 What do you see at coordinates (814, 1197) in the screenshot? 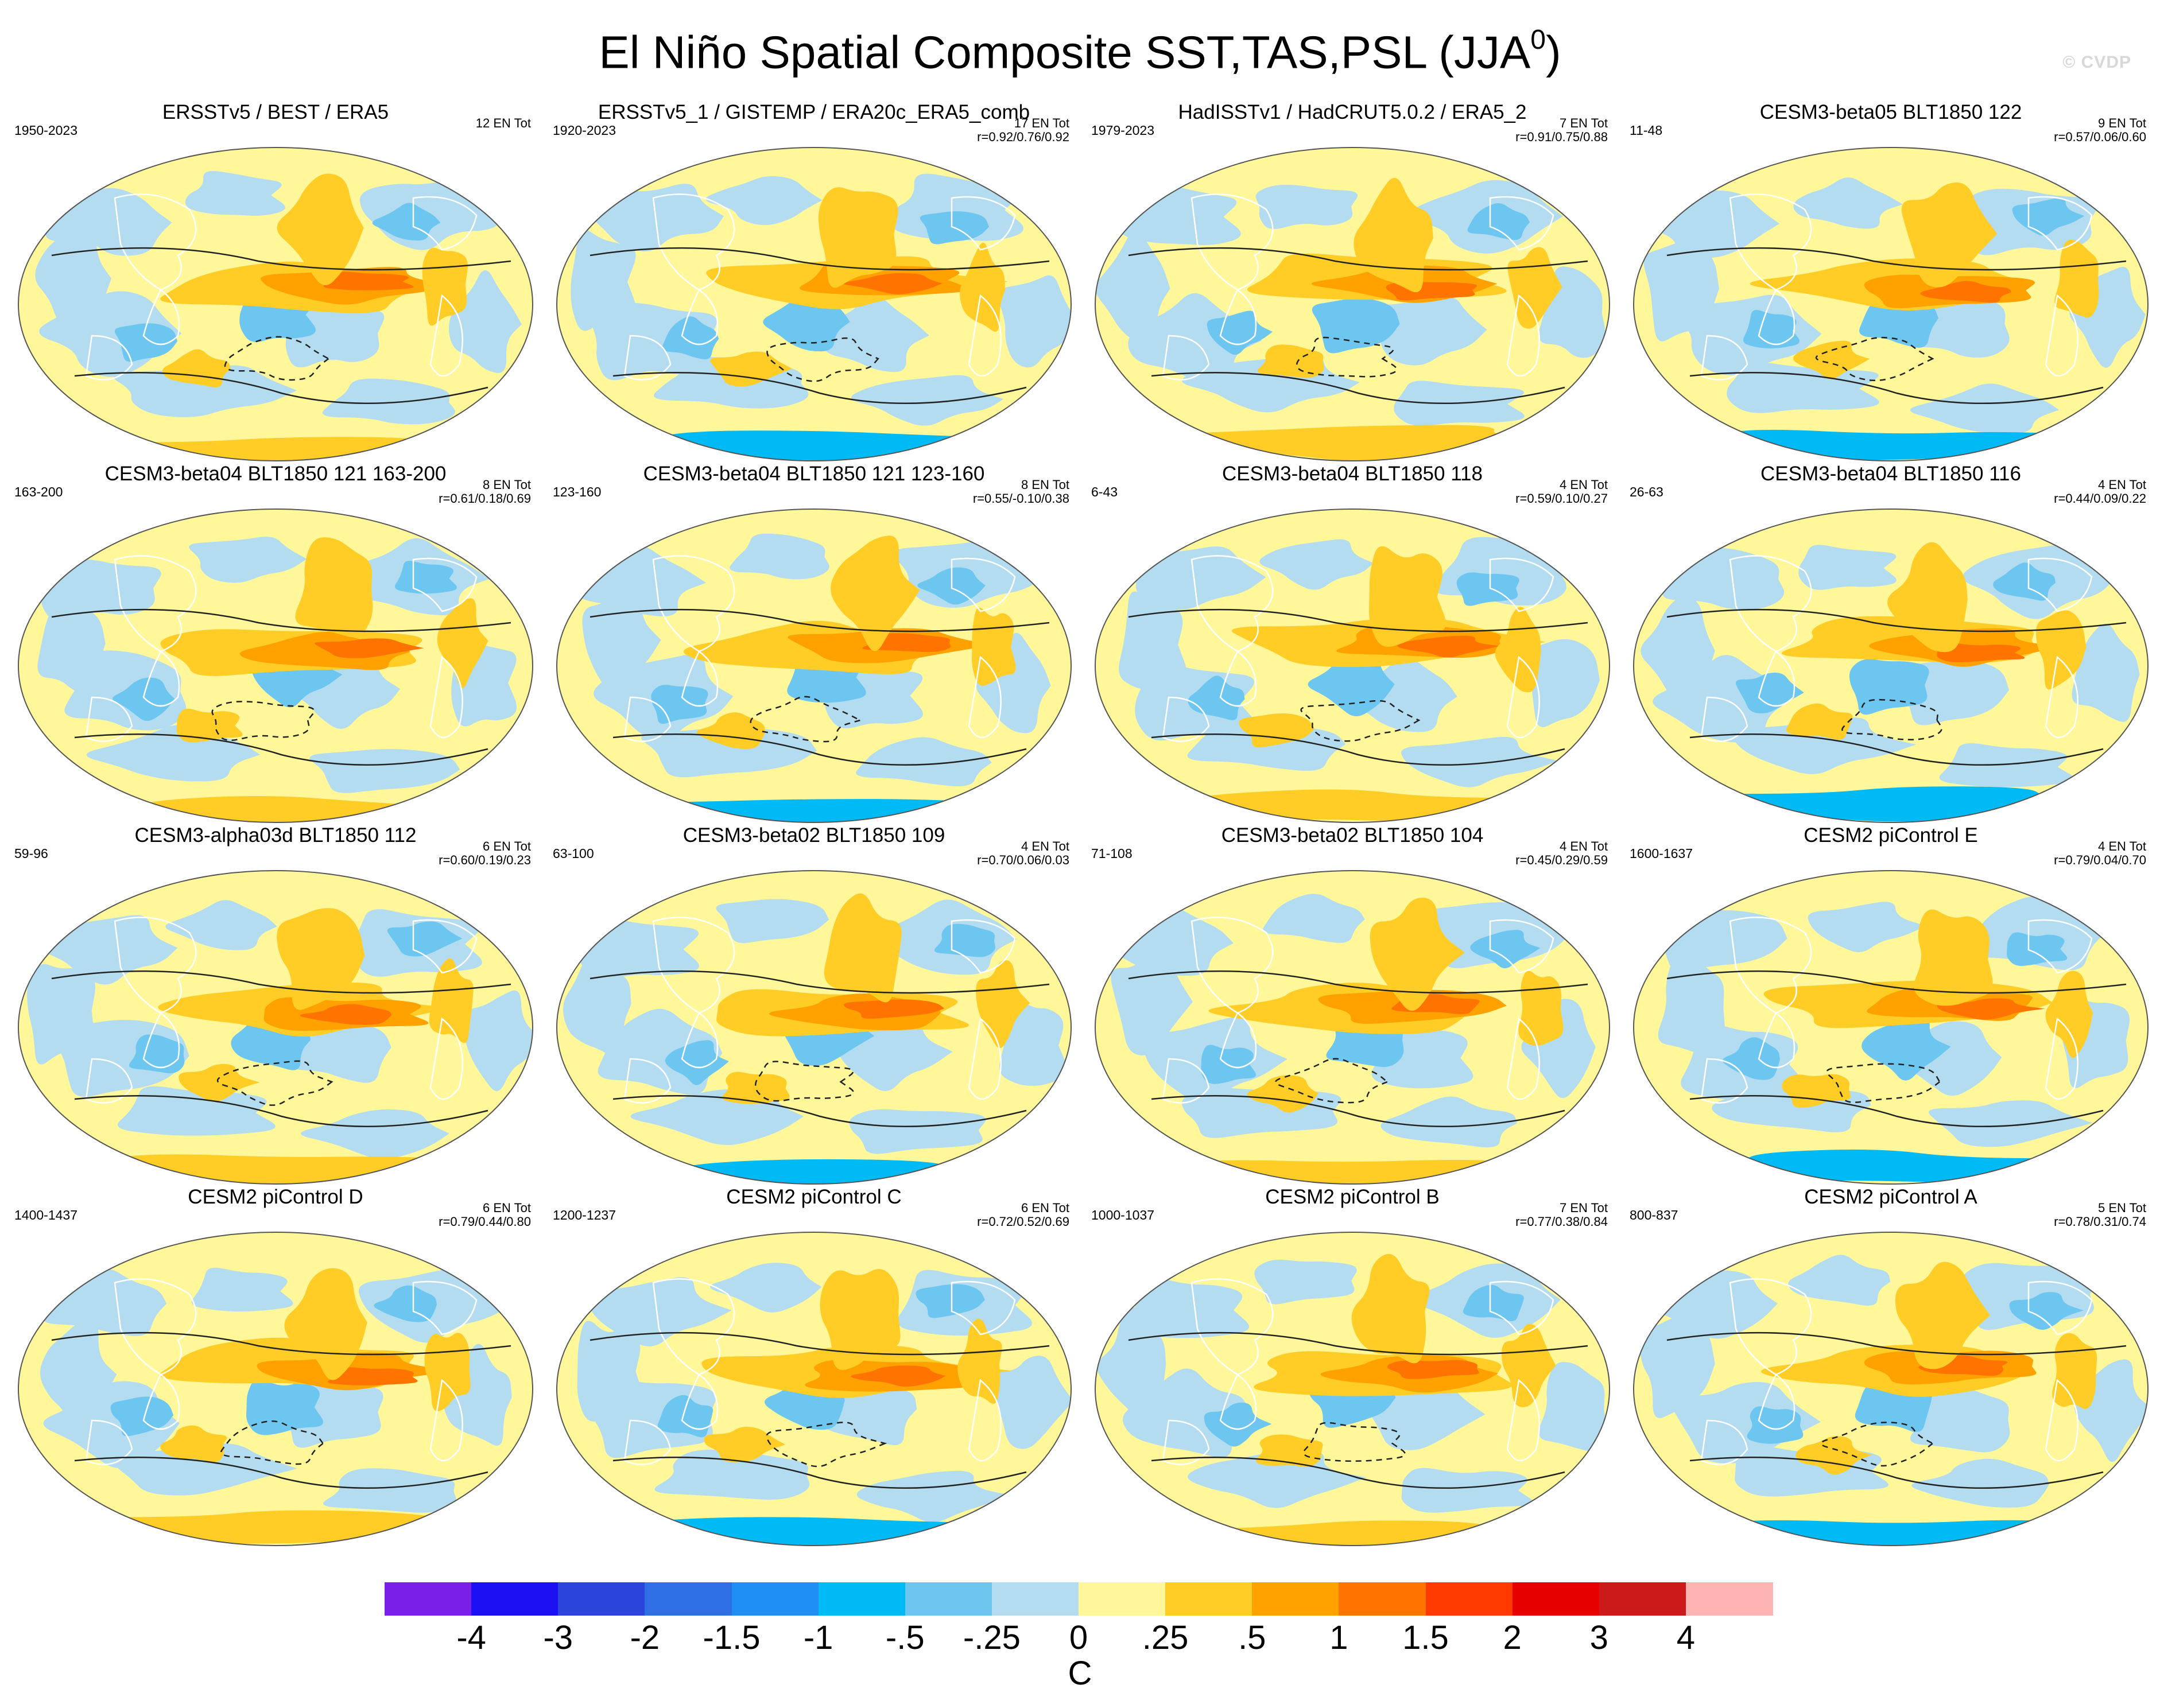
I see `panel-title: CESM2 piControl C` at bounding box center [814, 1197].